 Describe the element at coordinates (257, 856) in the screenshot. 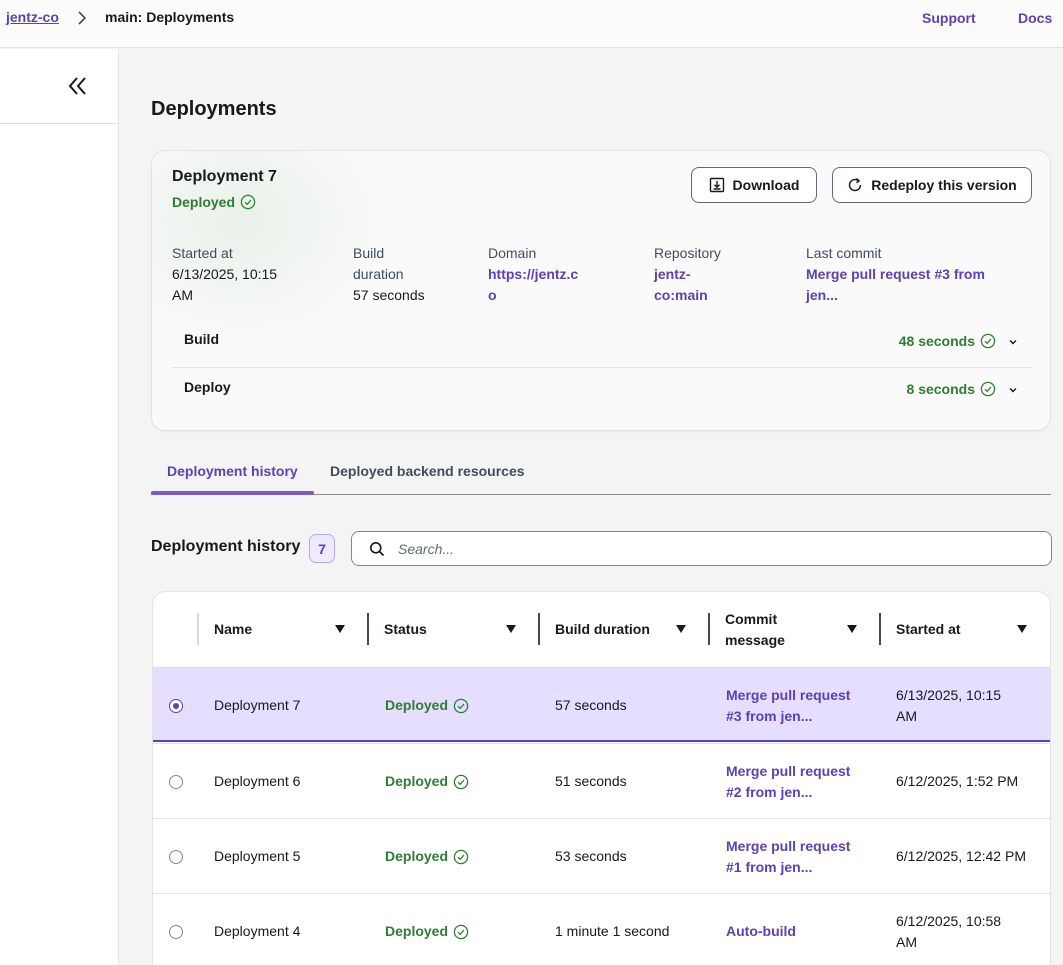

I see `cell-name: Deployment 5` at that location.